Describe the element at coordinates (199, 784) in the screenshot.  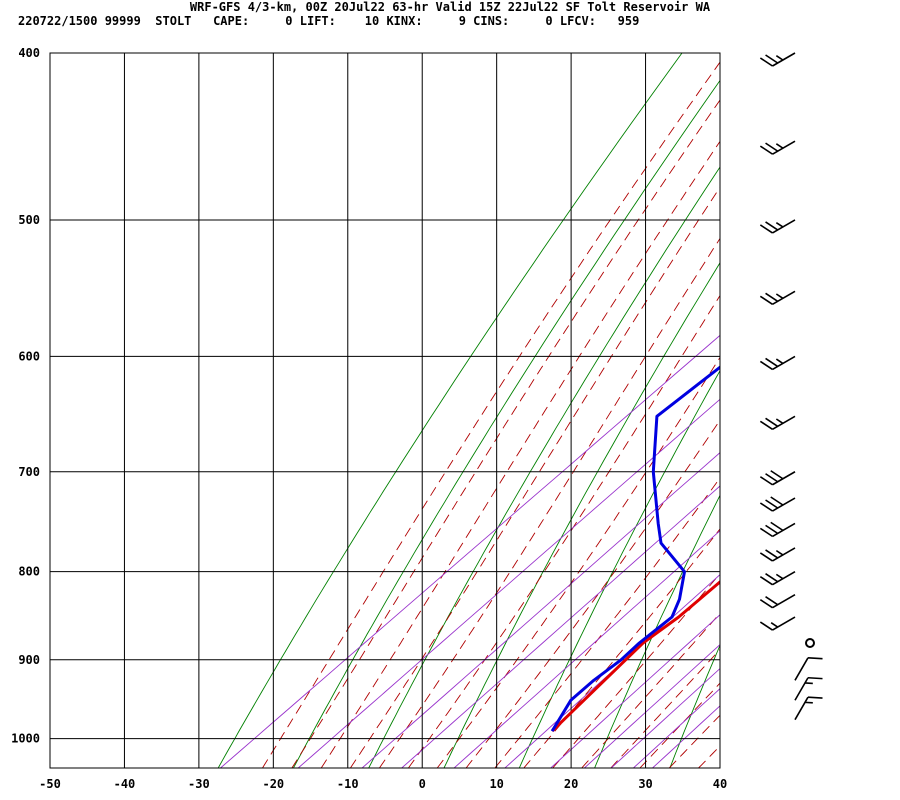
I see `x-tick-label: -30` at that location.